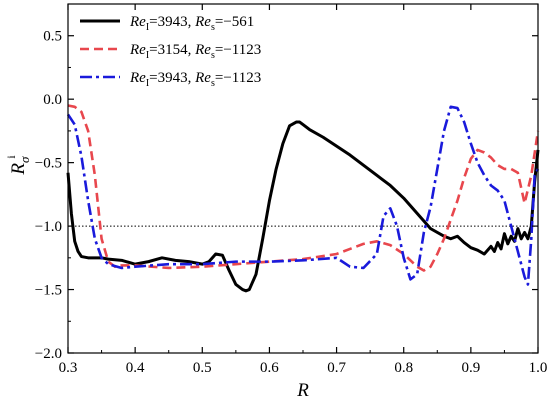 Image resolution: width=550 pixels, height=411 pixels. Describe the element at coordinates (195, 79) in the screenshot. I see `legend-label-3: ReI=3943, Res=−1123` at that location.